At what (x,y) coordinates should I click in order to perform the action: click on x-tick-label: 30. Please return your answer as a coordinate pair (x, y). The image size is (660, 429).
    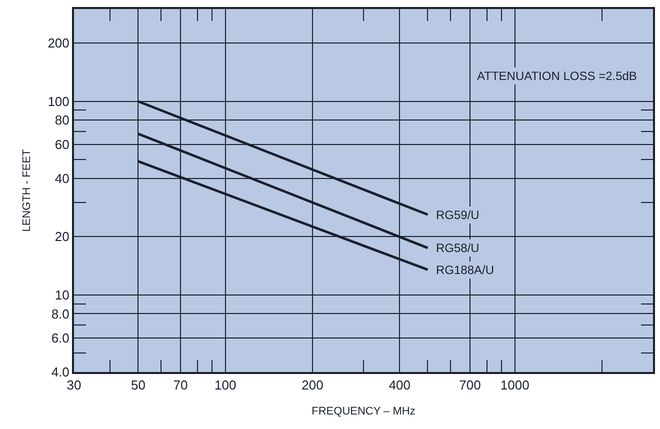
    Looking at the image, I should click on (74, 385).